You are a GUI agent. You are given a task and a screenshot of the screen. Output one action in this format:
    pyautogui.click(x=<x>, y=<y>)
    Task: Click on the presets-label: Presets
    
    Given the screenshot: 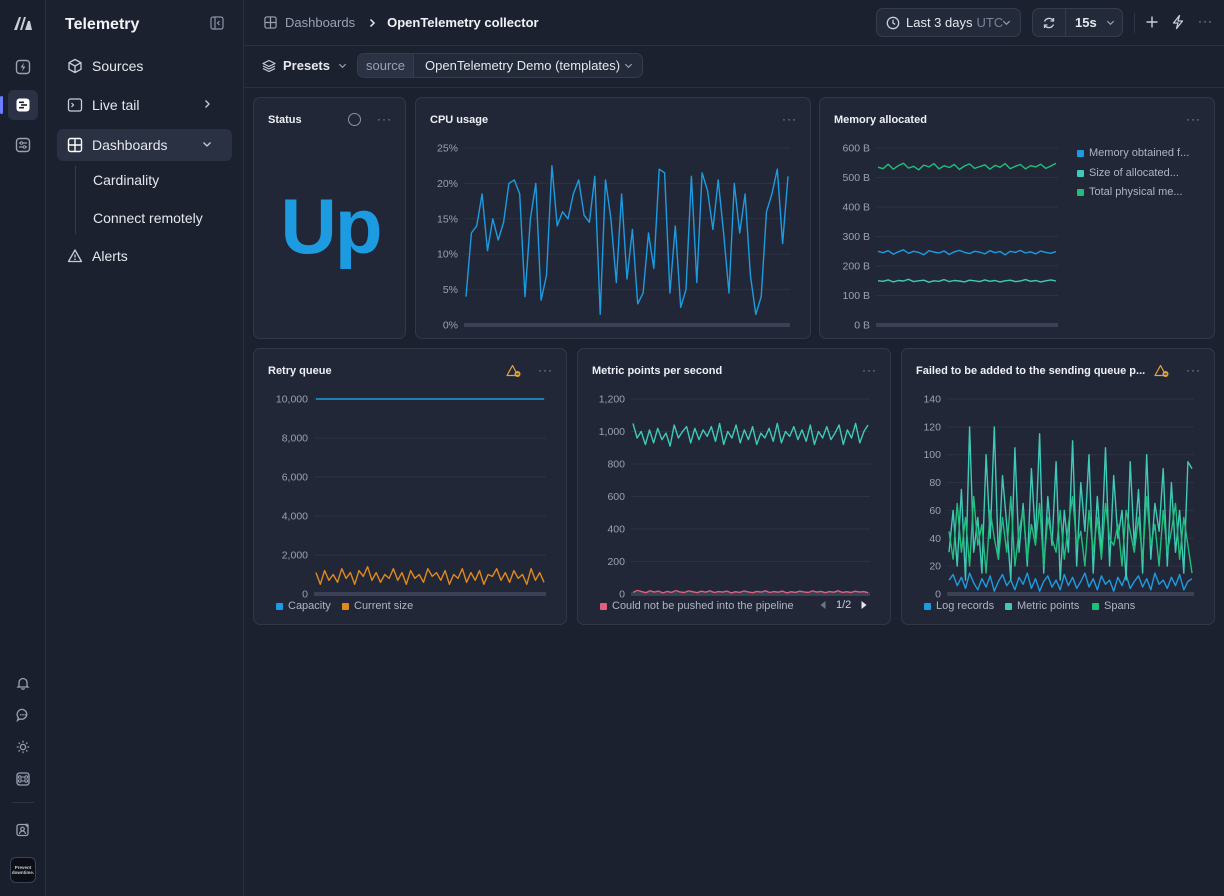 What is the action you would take?
    pyautogui.click(x=306, y=65)
    